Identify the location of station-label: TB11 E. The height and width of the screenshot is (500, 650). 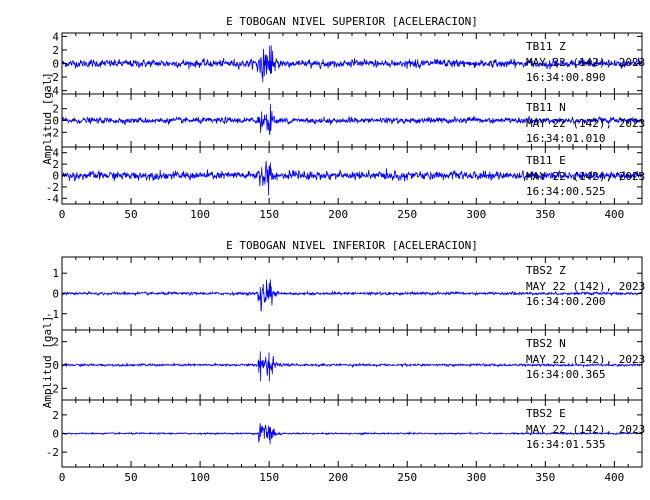
(546, 160).